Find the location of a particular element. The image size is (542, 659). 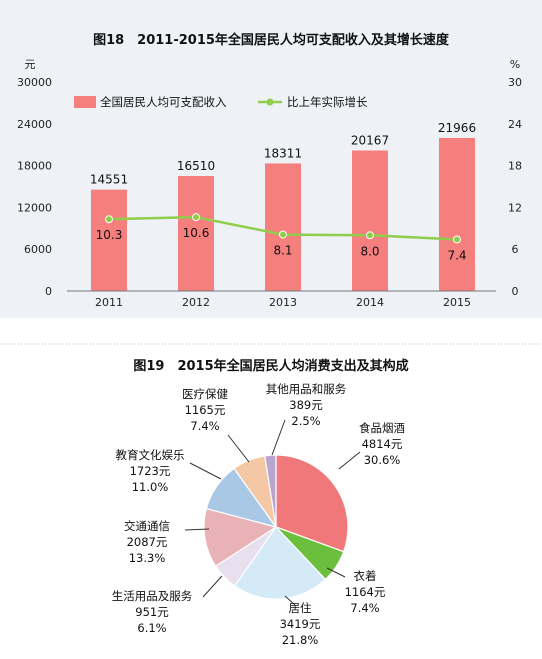

left-tick-label: 12000 is located at coordinates (34, 207).